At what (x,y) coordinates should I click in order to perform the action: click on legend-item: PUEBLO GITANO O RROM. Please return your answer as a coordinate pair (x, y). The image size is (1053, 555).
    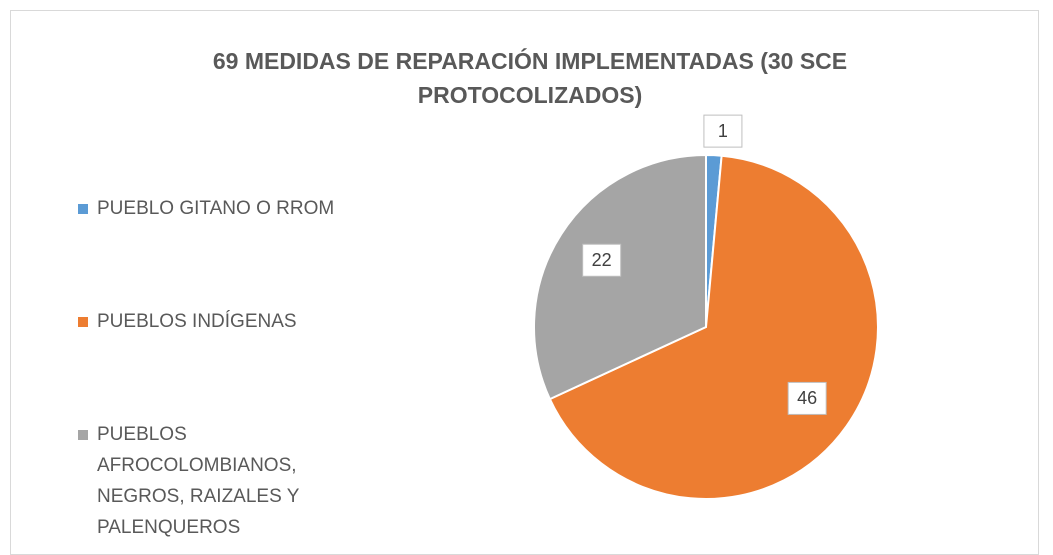
    Looking at the image, I should click on (228, 208).